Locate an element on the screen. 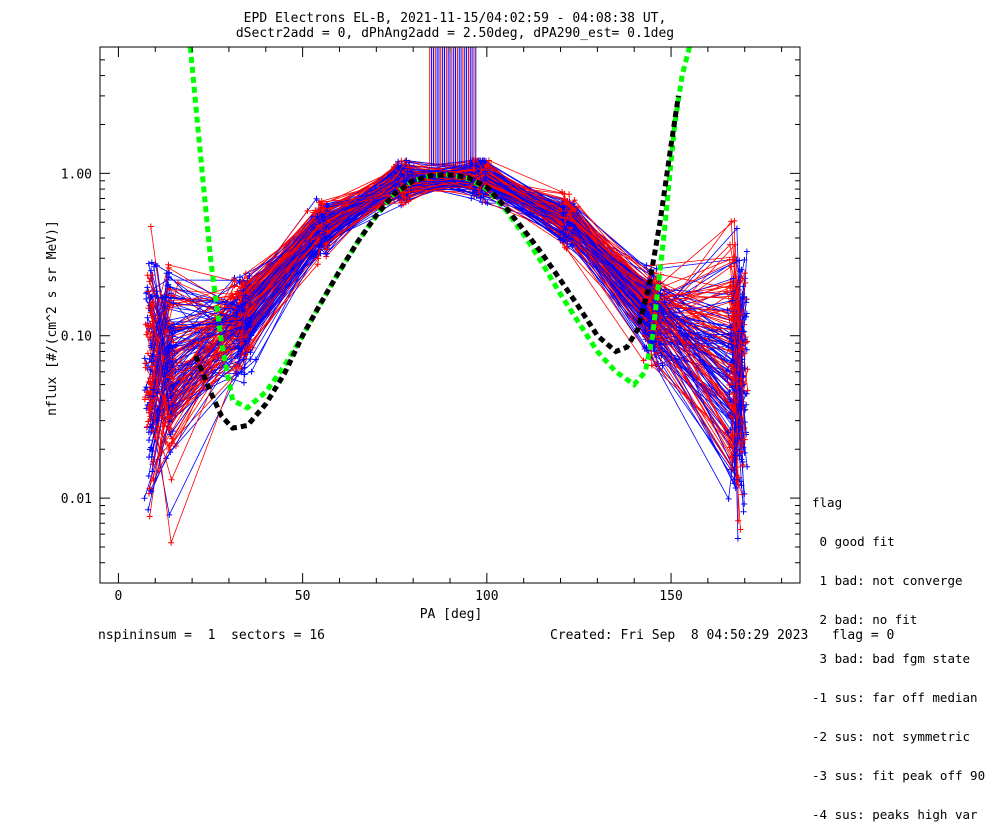 Image resolution: width=1000 pixels, height=834 pixels. x-tick-label: 50 is located at coordinates (303, 596).